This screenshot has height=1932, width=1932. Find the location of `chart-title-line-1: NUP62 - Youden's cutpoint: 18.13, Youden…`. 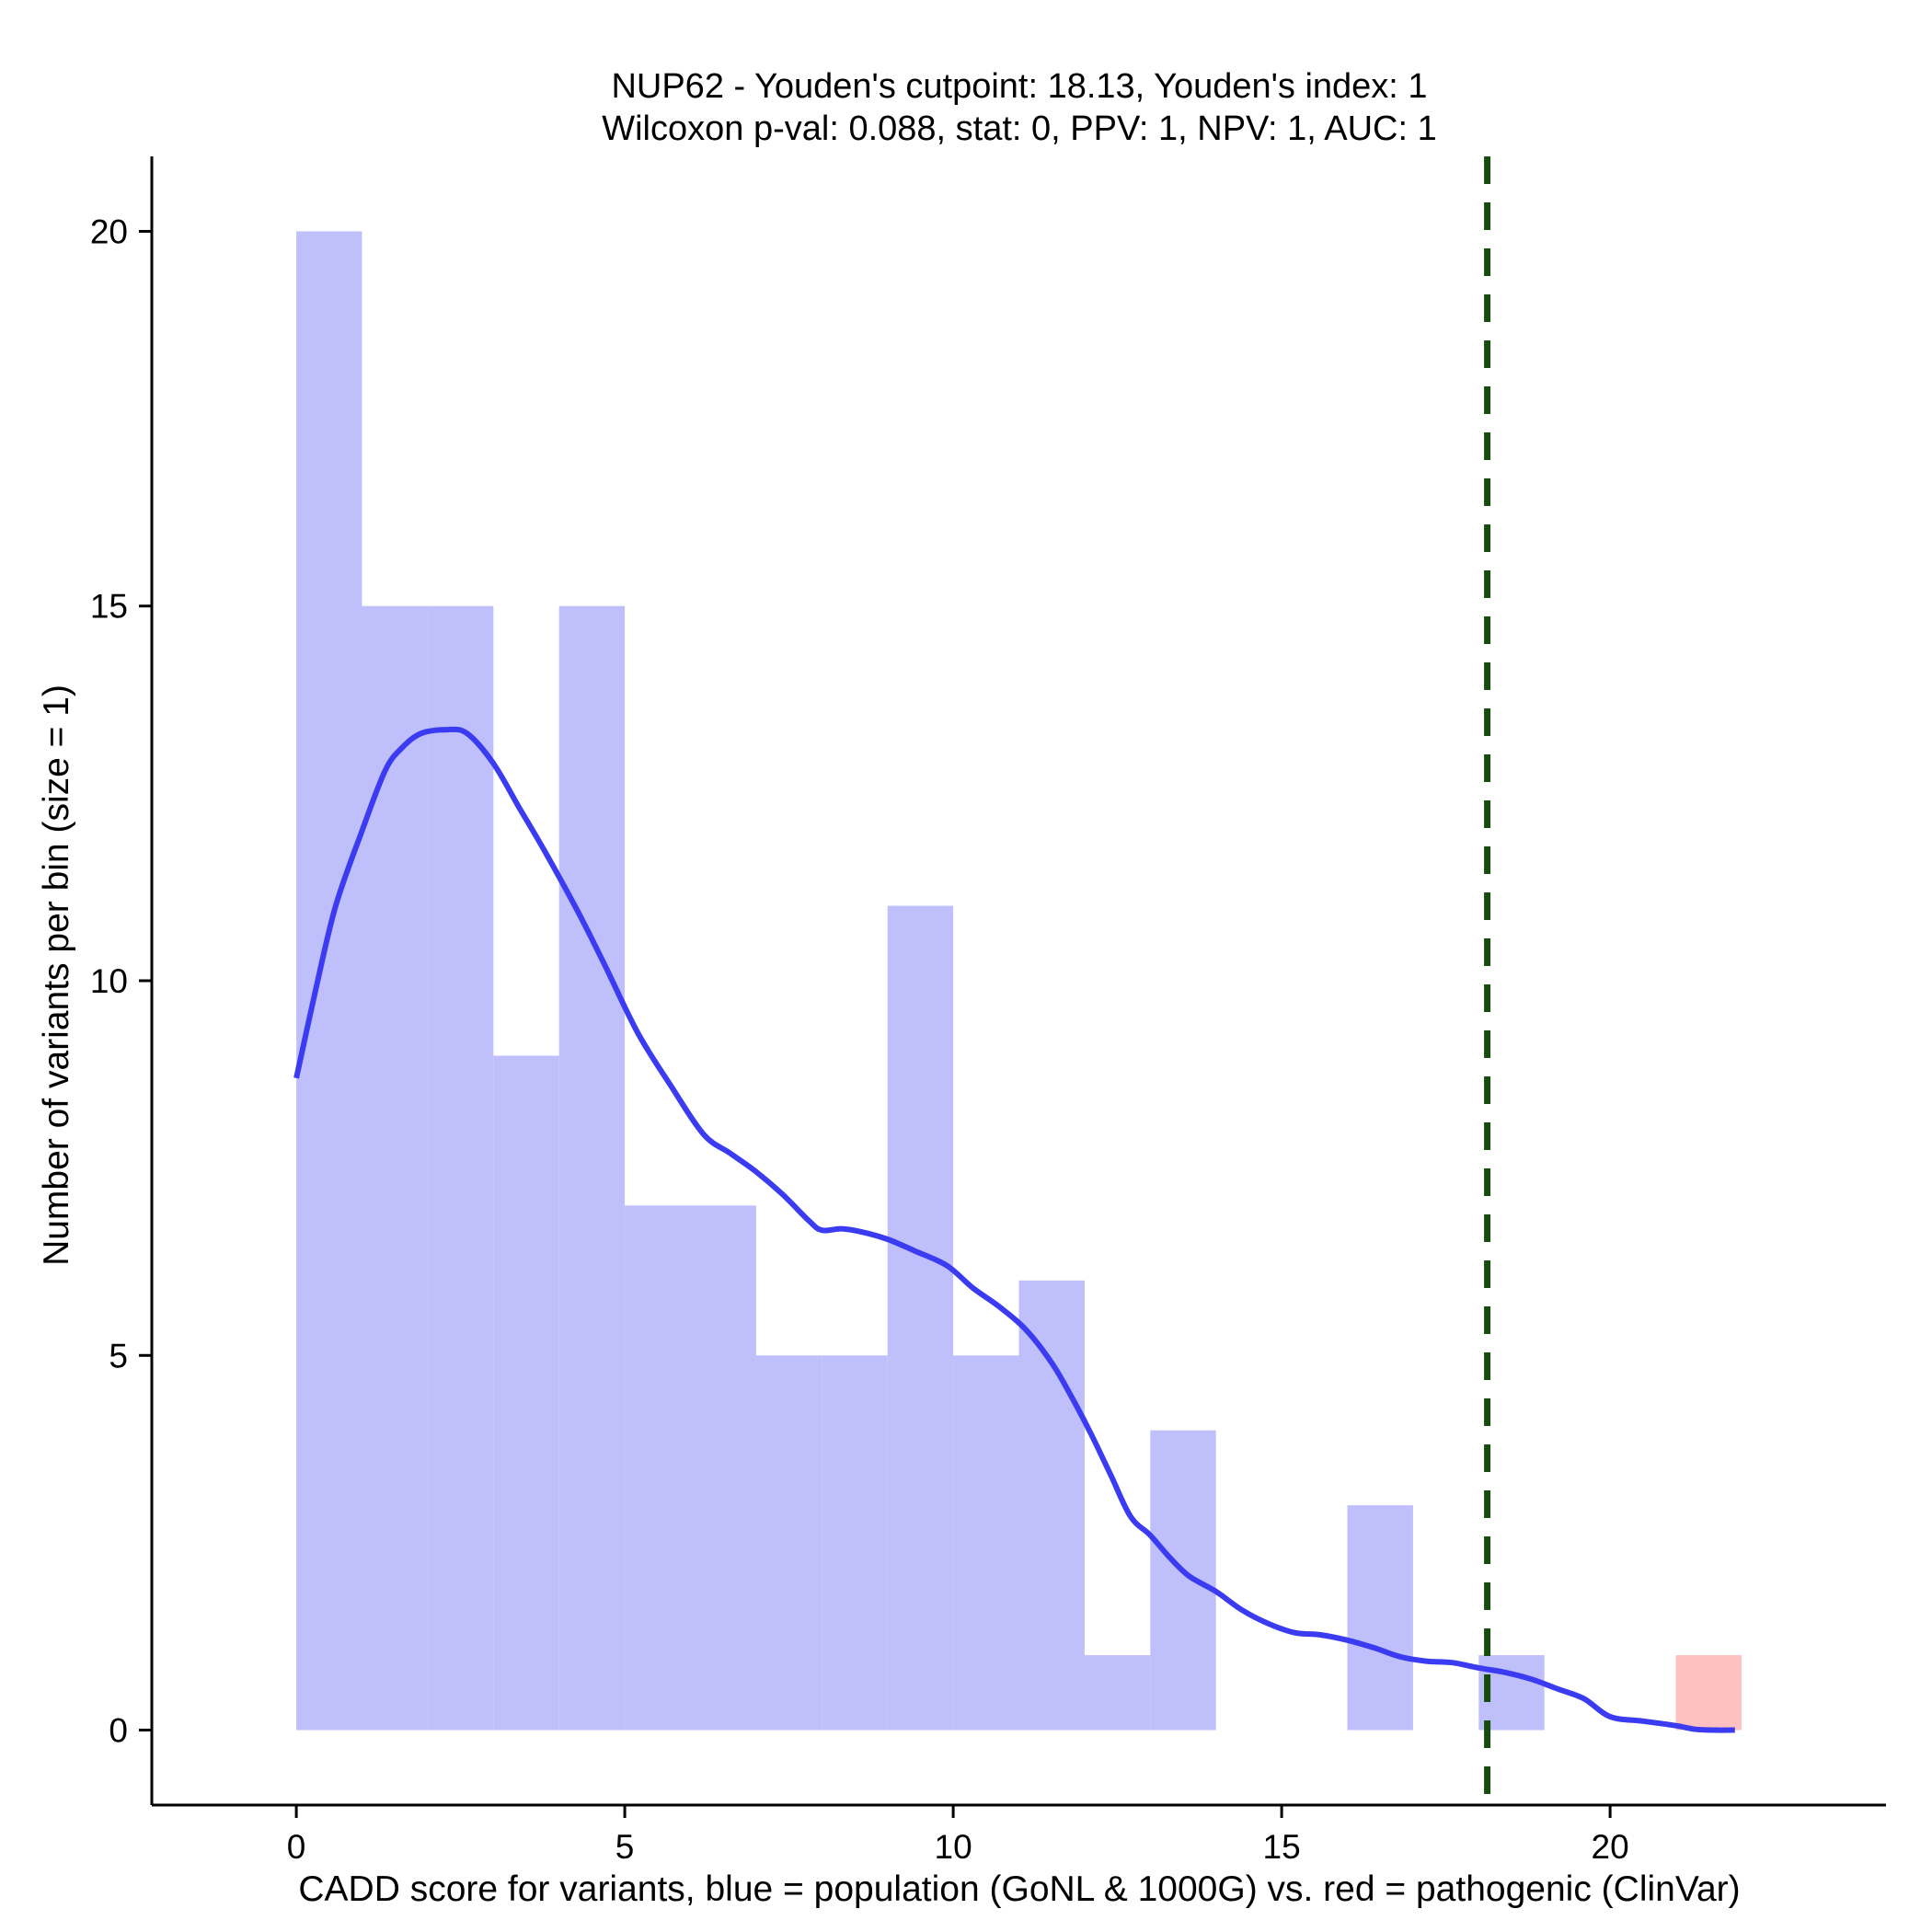

chart-title-line-1: NUP62 - Youden's cutpoint: 18.13, Youden… is located at coordinates (1019, 86).